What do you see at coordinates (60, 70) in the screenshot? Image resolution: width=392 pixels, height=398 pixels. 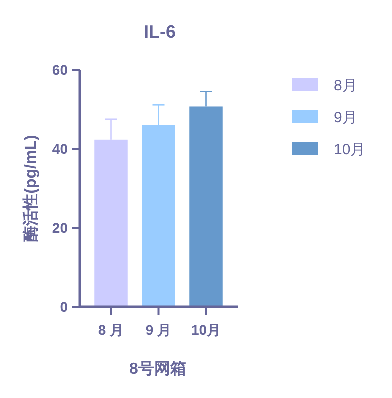 I see `y-tick-label: 60` at bounding box center [60, 70].